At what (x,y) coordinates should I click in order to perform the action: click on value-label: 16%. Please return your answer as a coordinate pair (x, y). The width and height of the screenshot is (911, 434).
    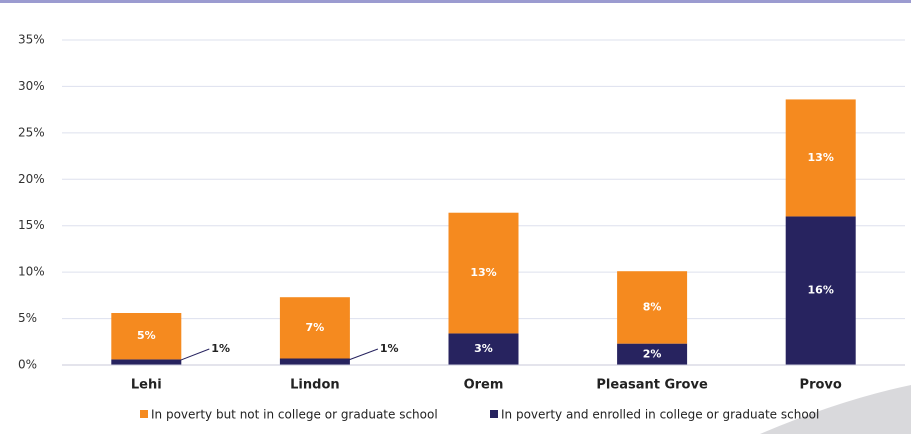
    Looking at the image, I should click on (821, 290).